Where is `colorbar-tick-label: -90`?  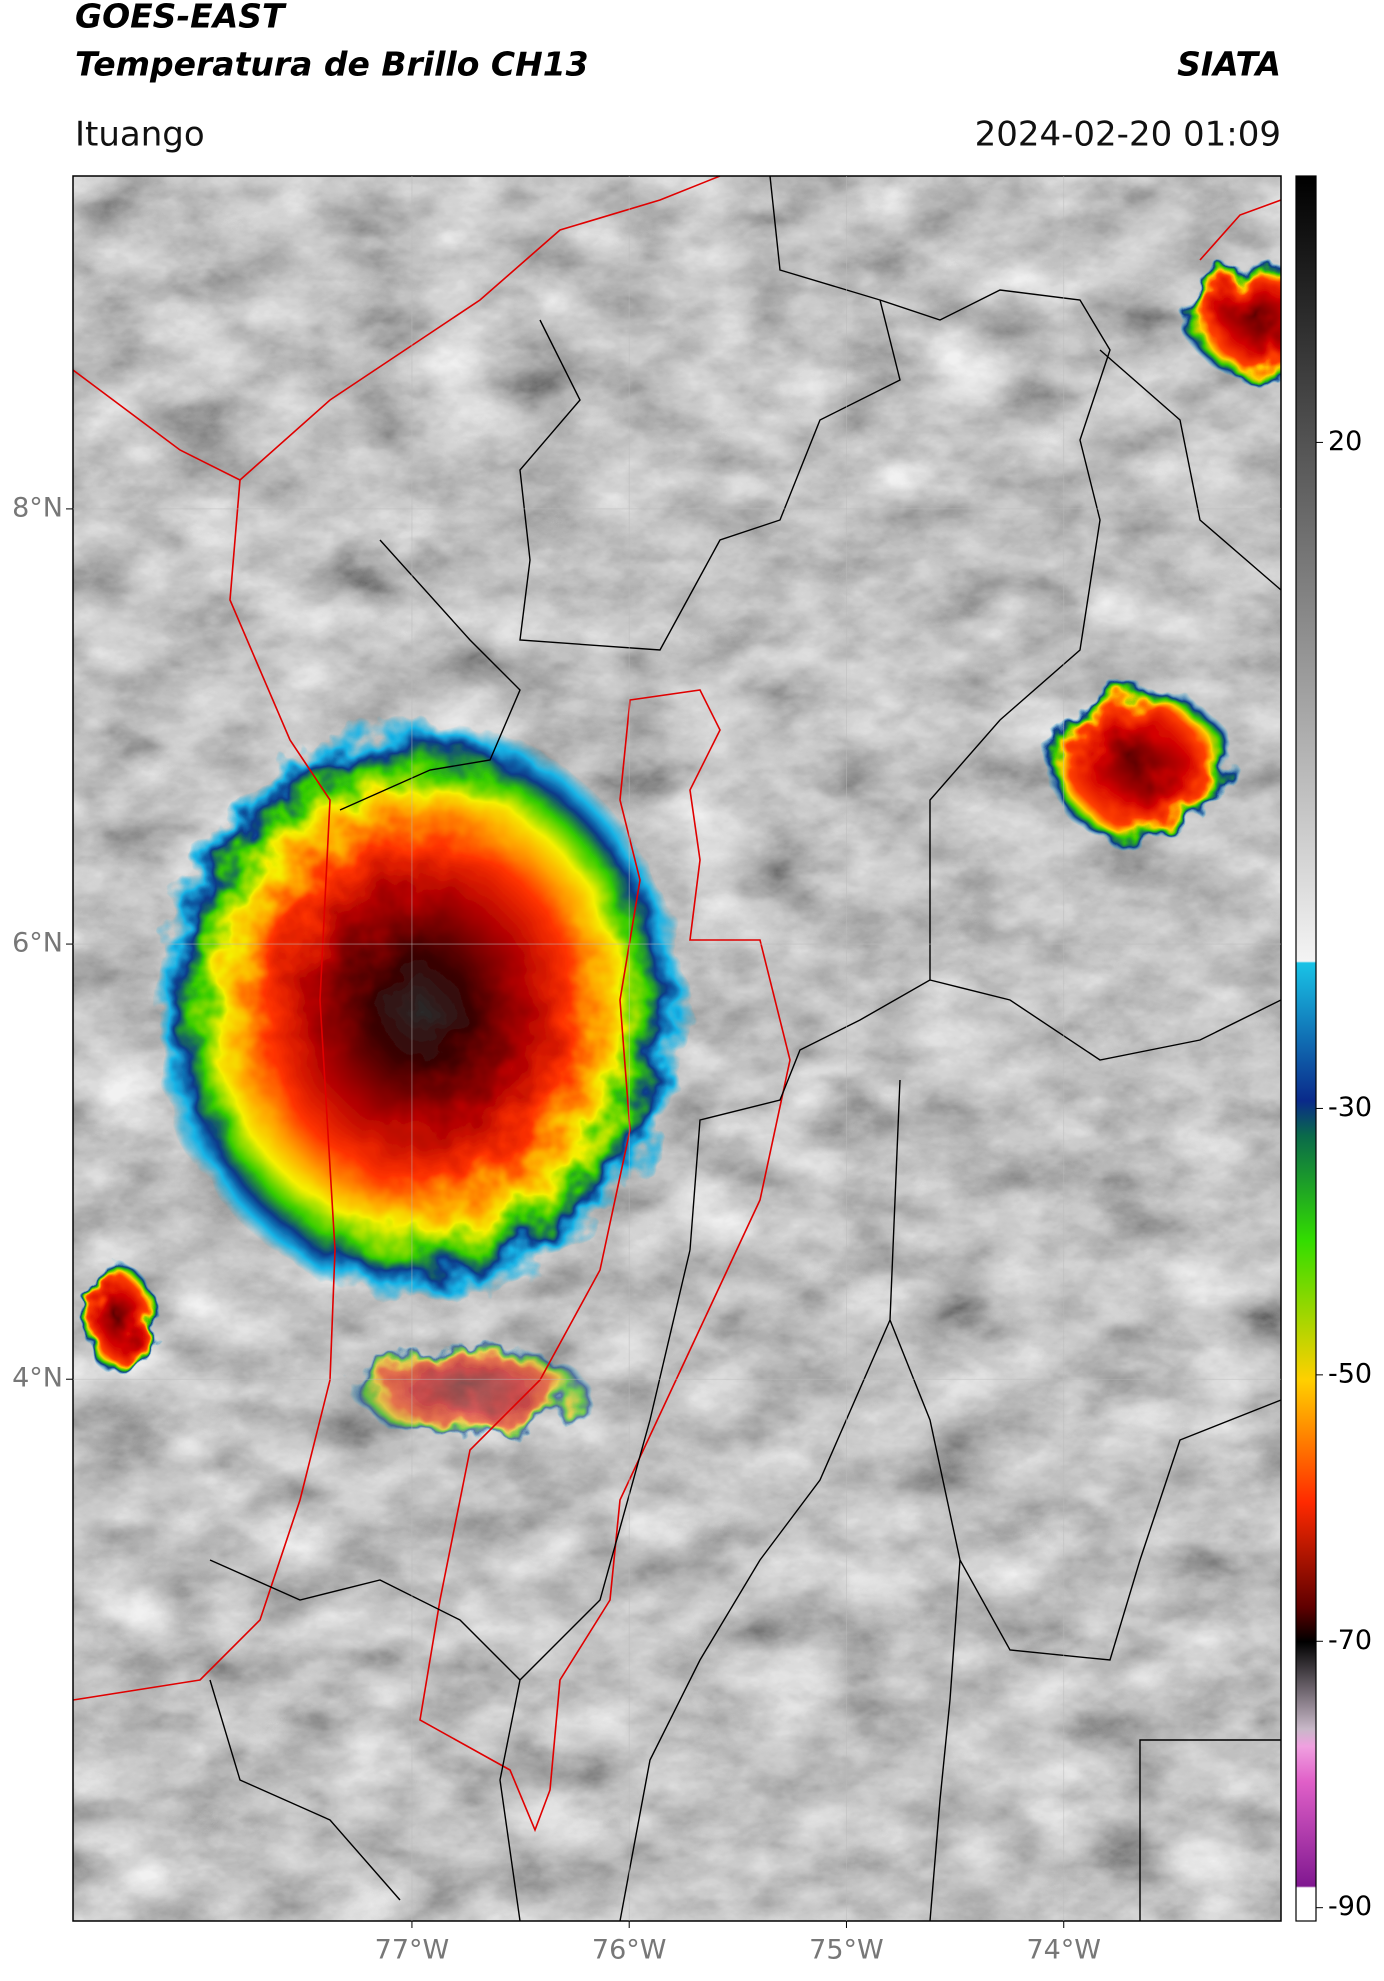
colorbar-tick-label: -90 is located at coordinates (1350, 1906).